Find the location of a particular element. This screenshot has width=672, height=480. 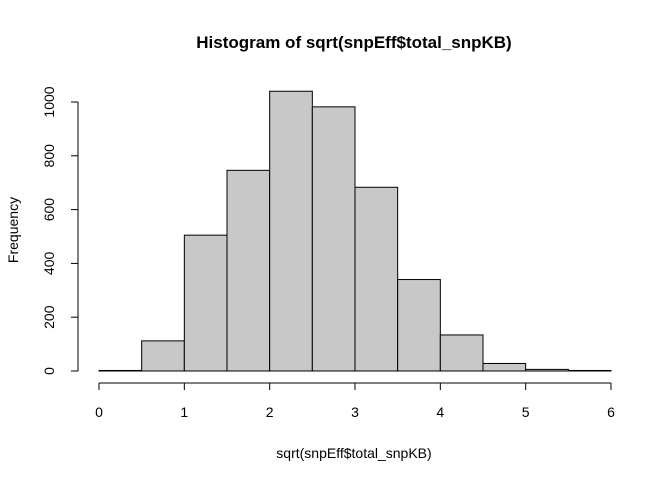

y-tick-label: 800 is located at coordinates (49, 156).